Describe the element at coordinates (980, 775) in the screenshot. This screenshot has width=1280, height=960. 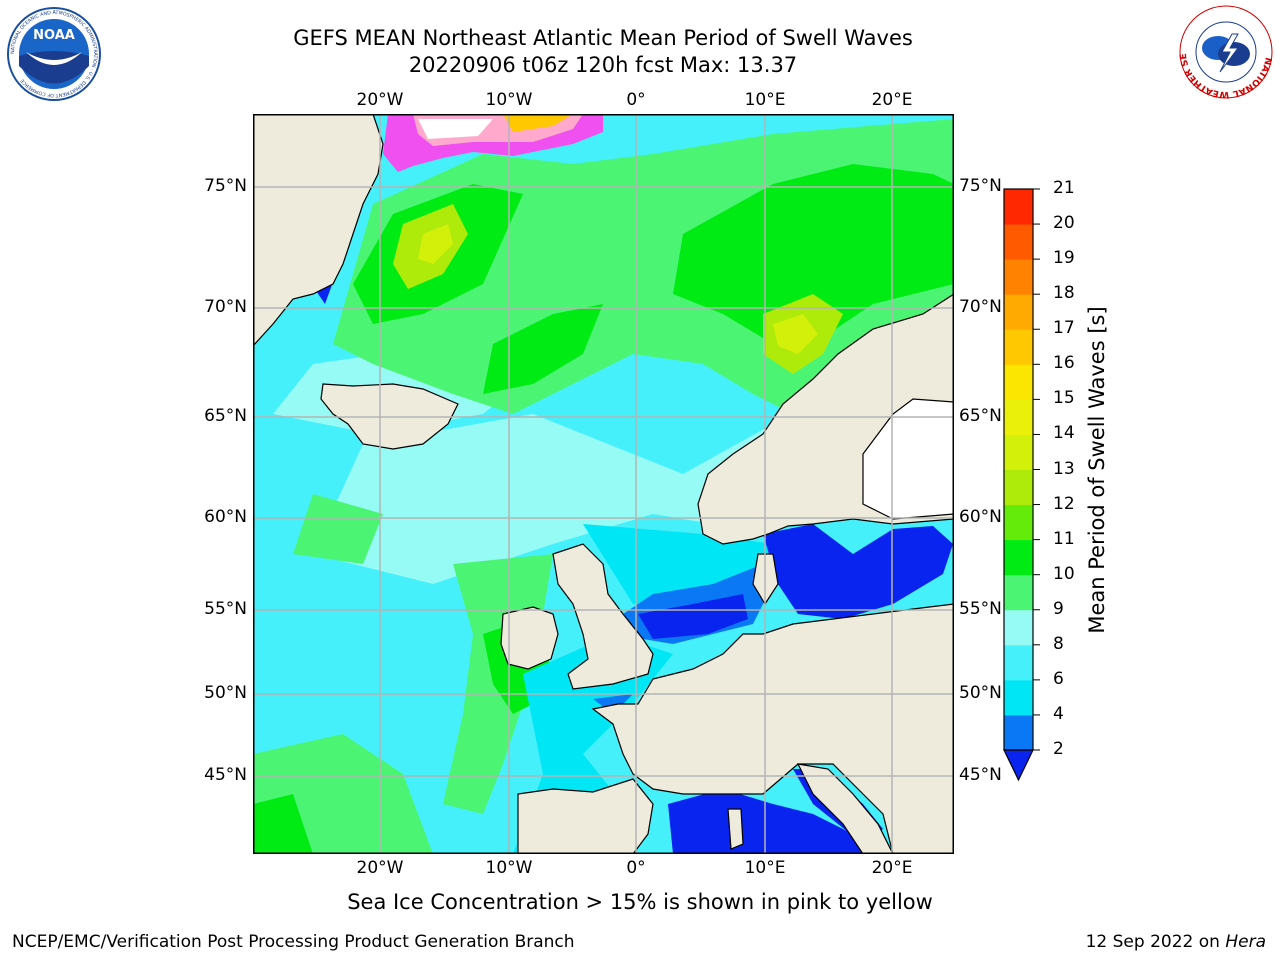
I see `lat-label-right: 45°N` at that location.